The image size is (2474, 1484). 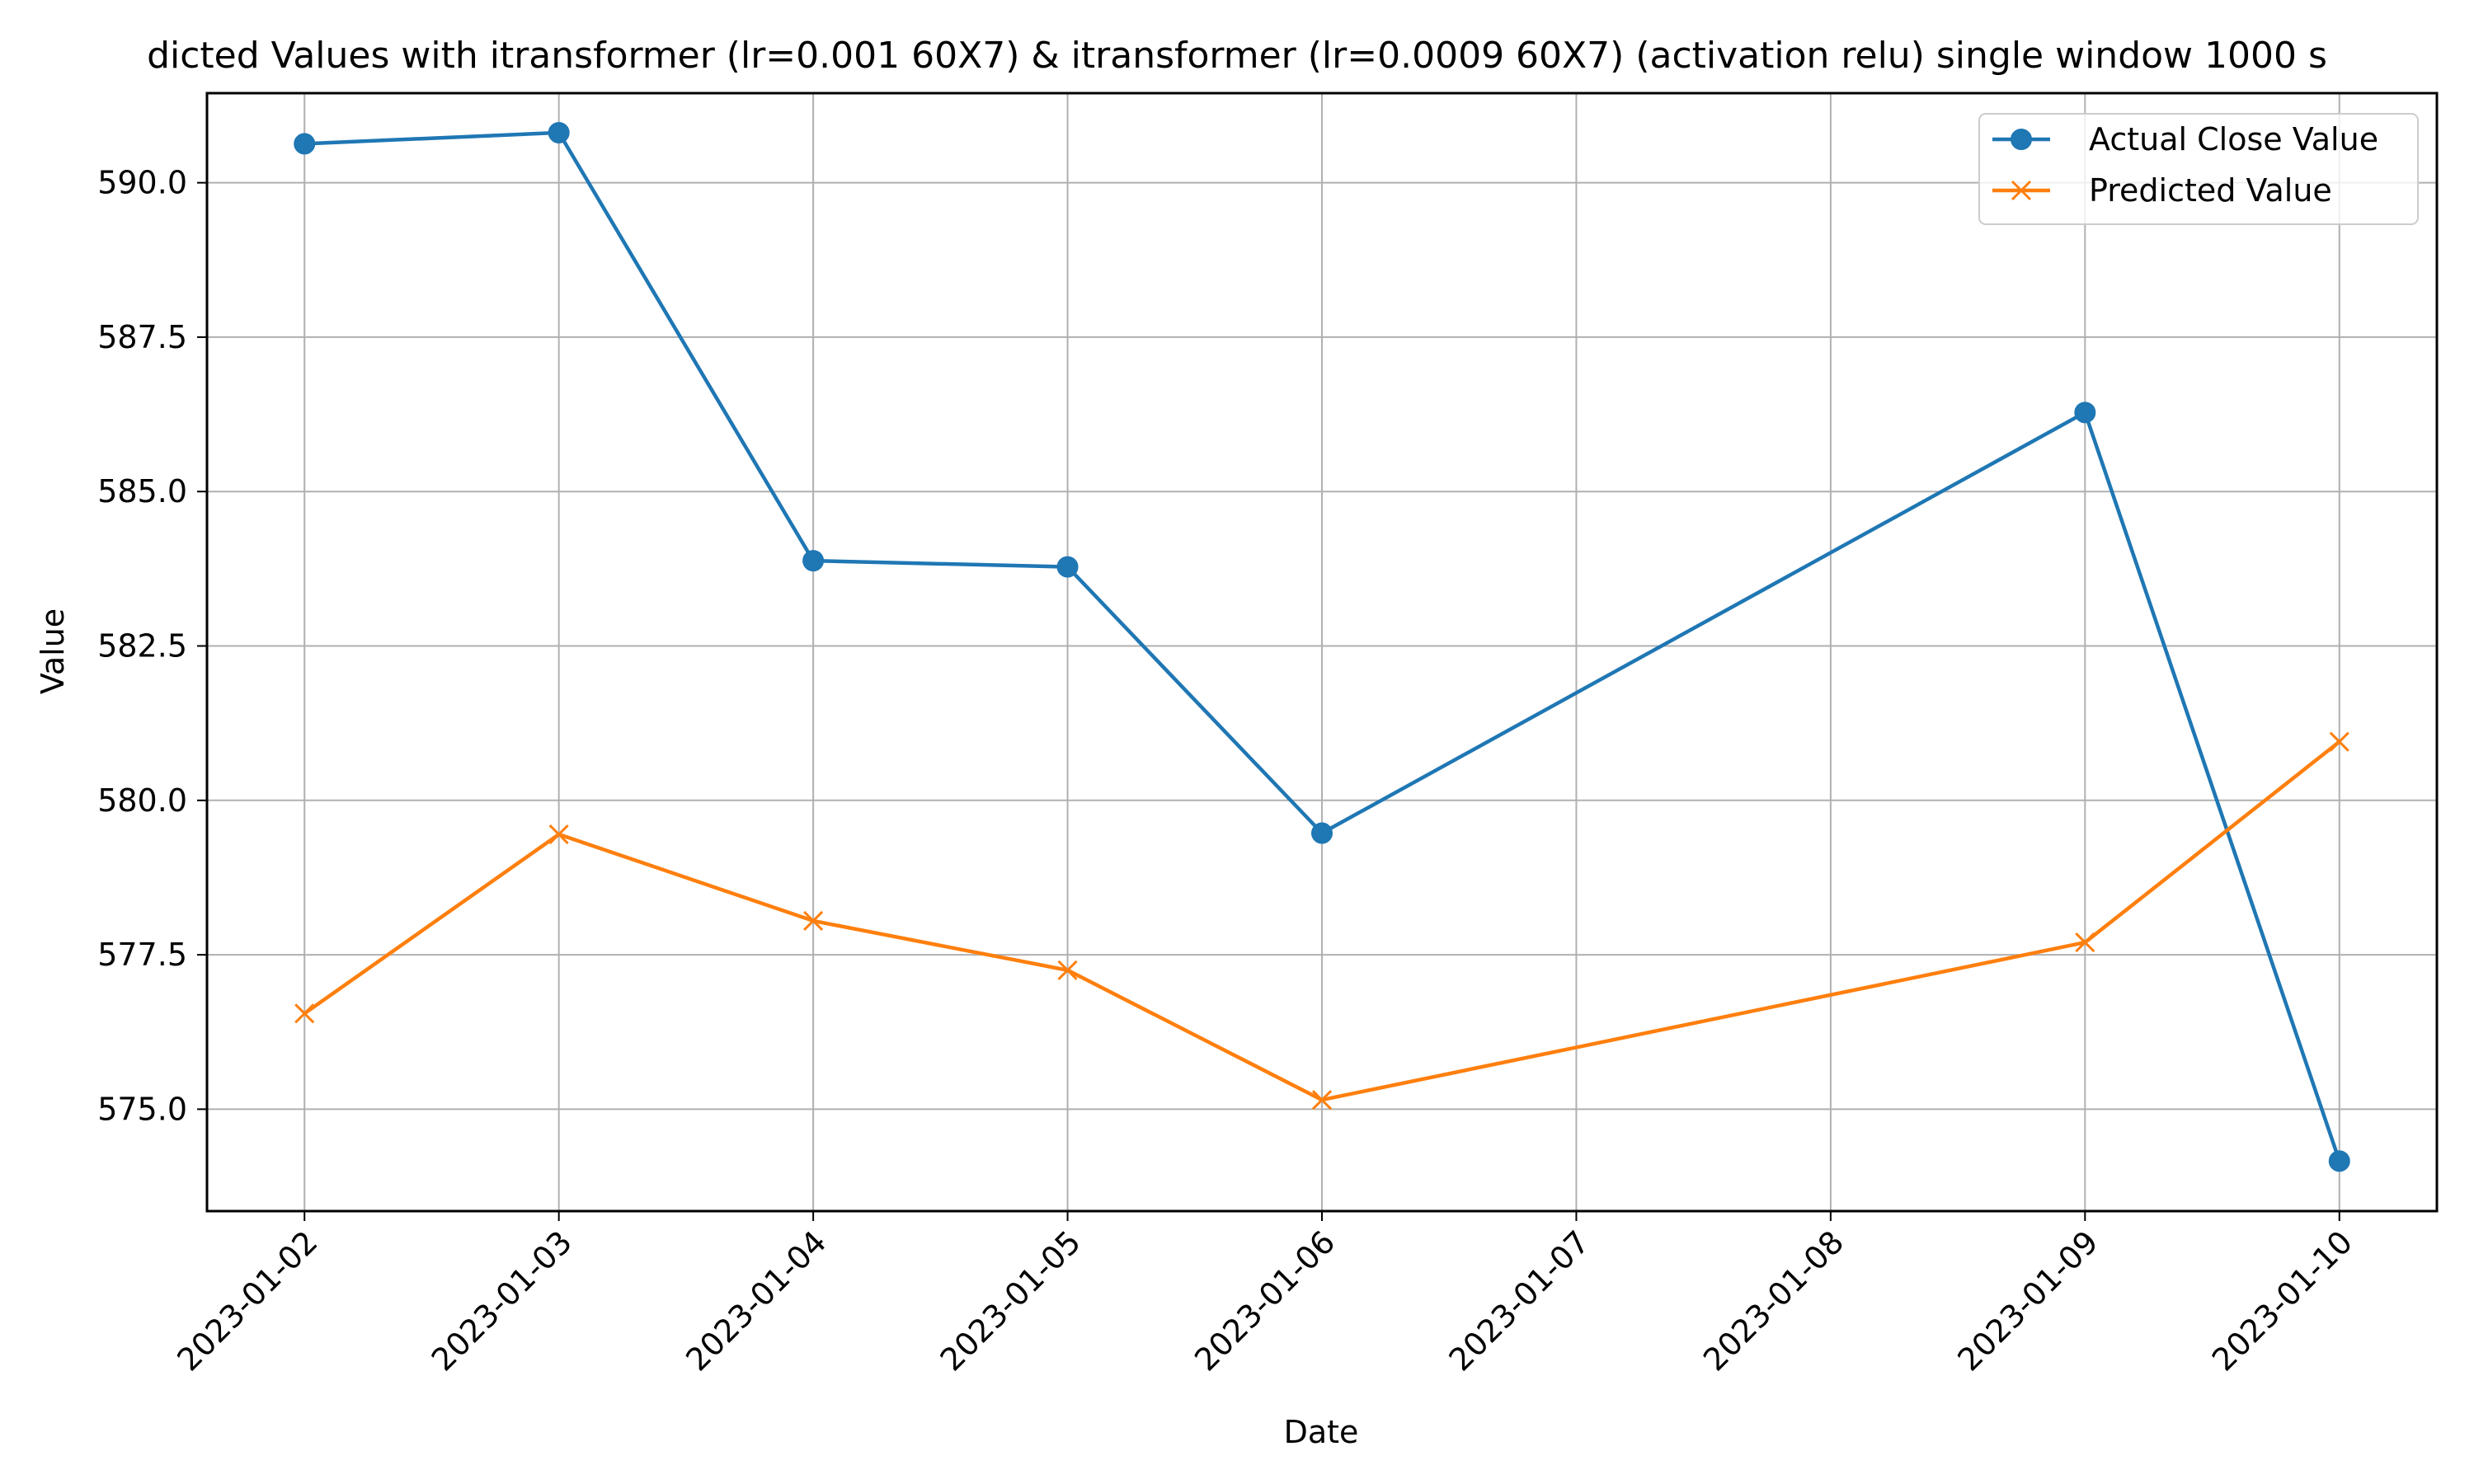 What do you see at coordinates (142, 646) in the screenshot?
I see `y-tick-label: 582.5` at bounding box center [142, 646].